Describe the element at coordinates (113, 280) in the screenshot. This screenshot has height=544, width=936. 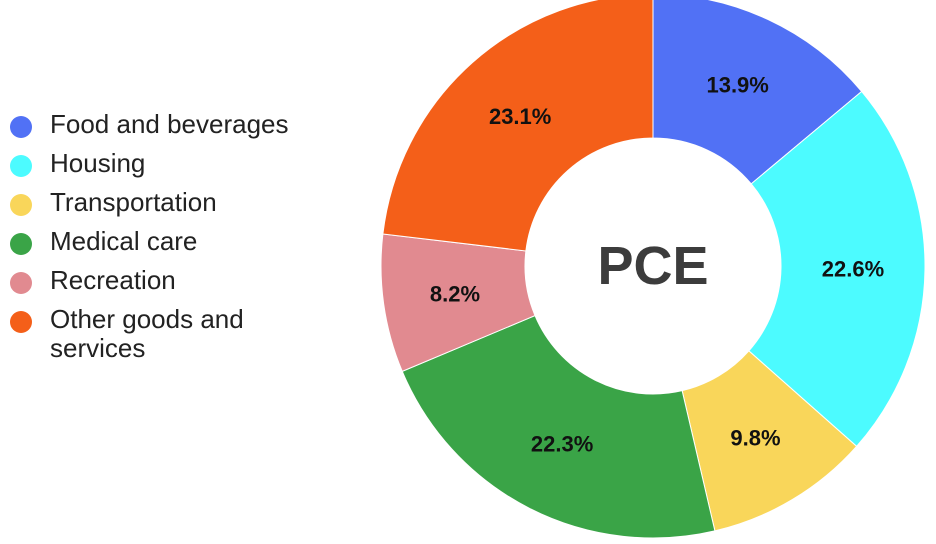
I see `legend-label: Recreation` at that location.